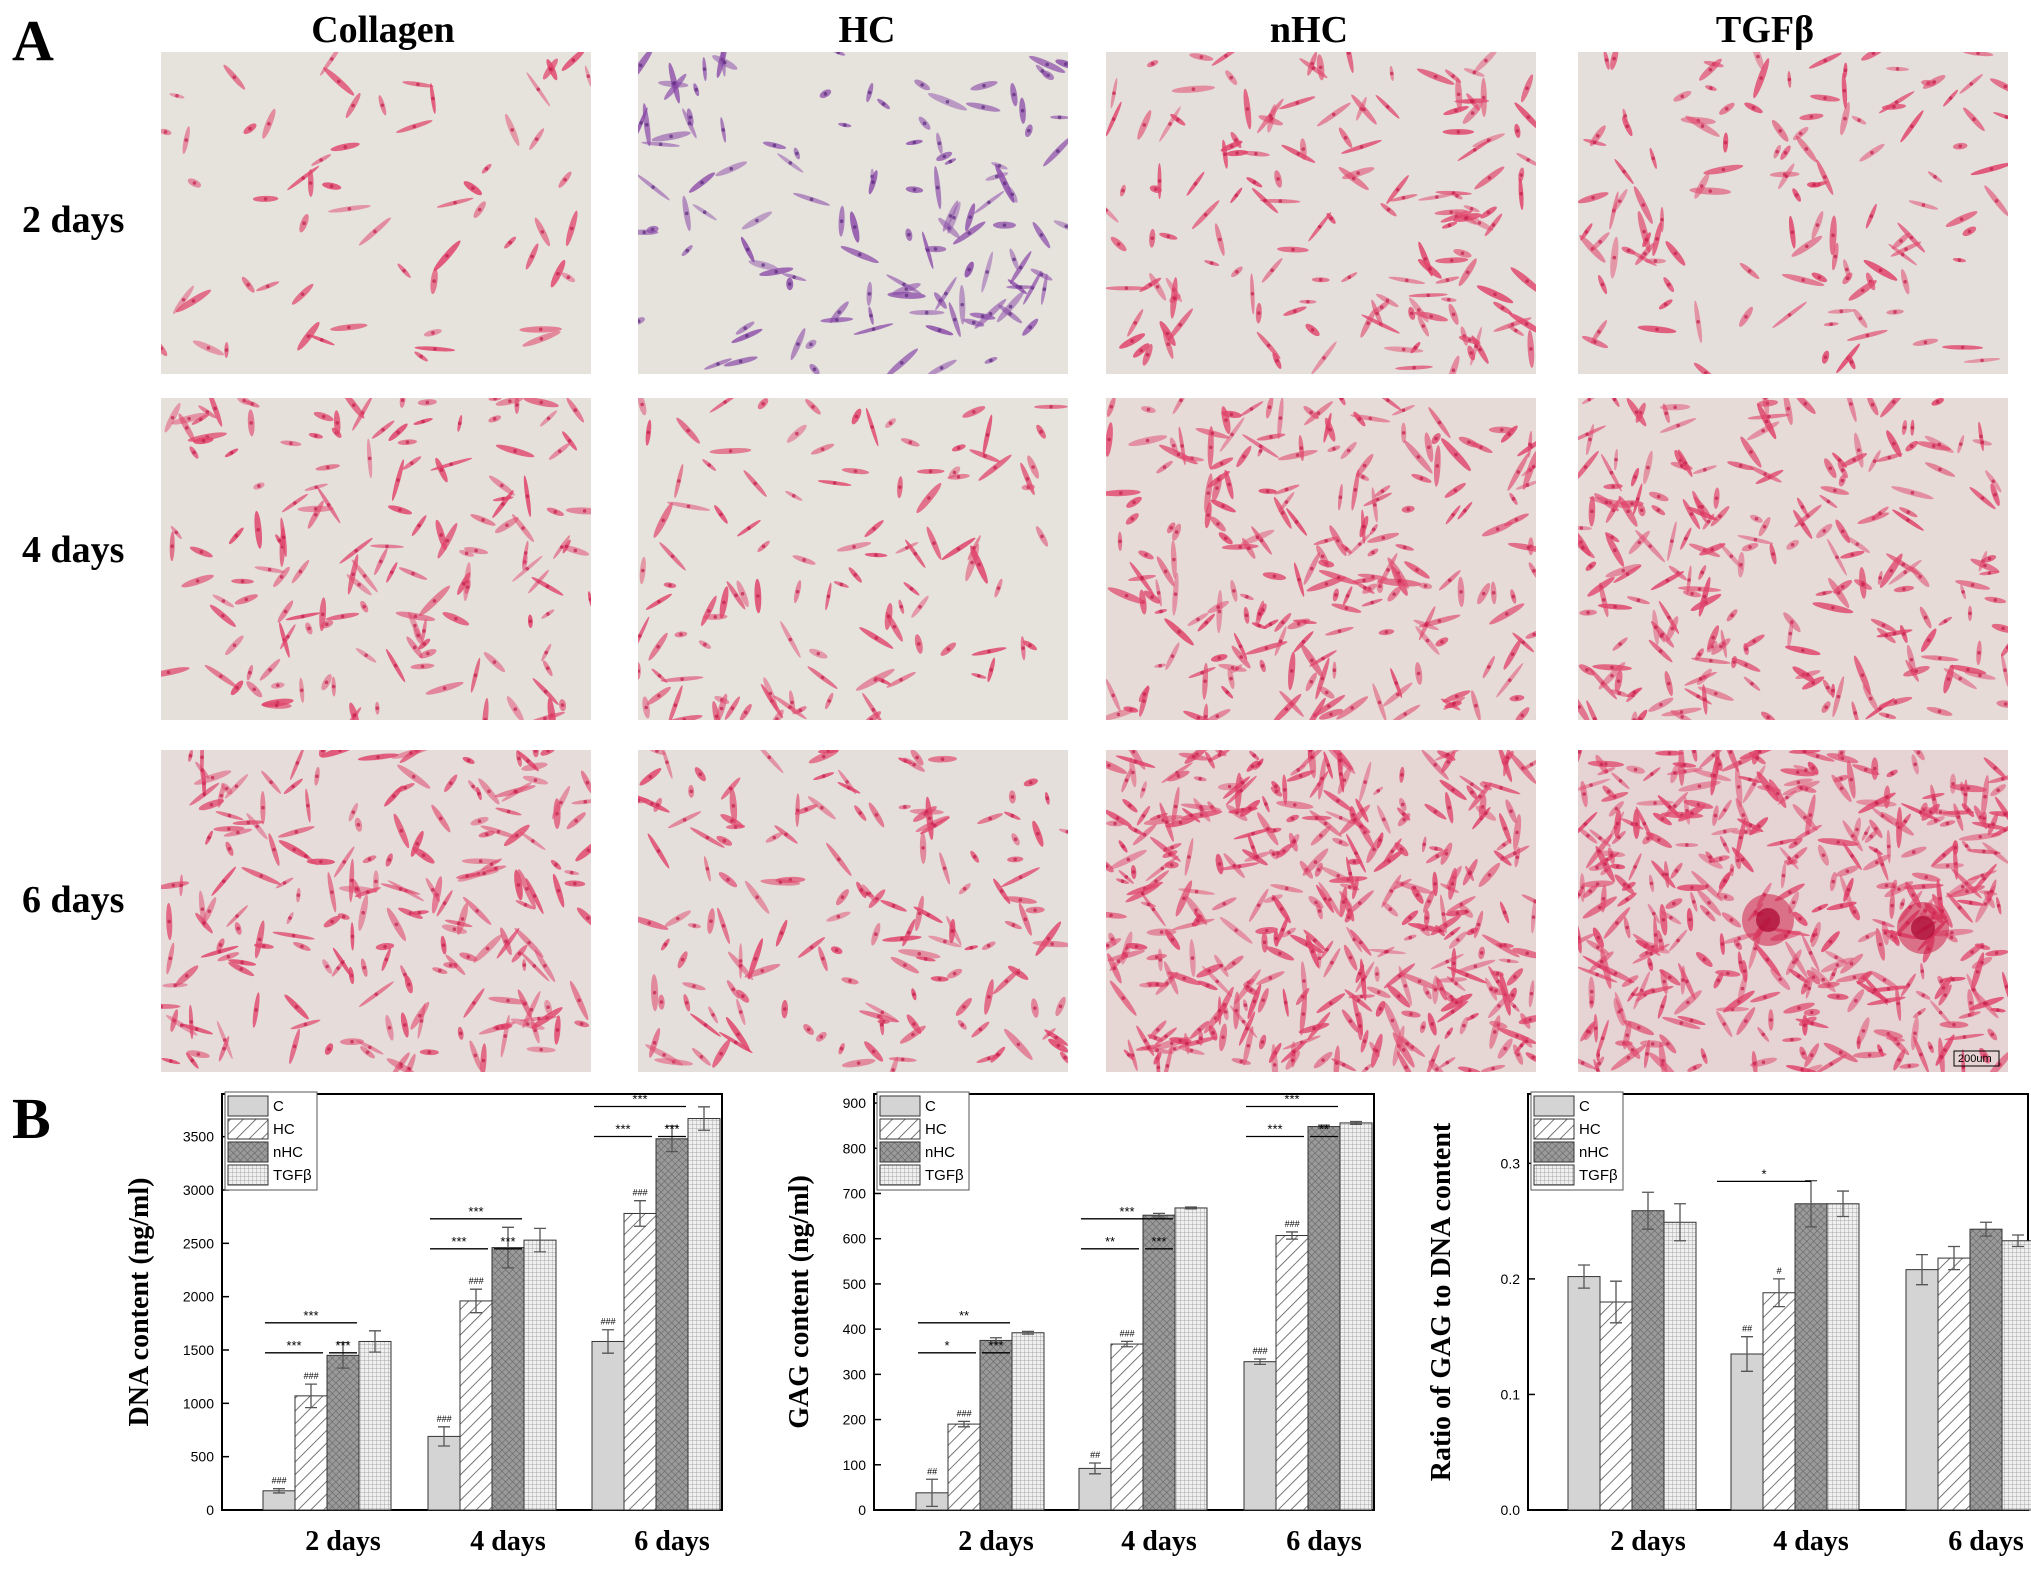  What do you see at coordinates (1309, 30) in the screenshot?
I see `column-header-nhc: nHC` at bounding box center [1309, 30].